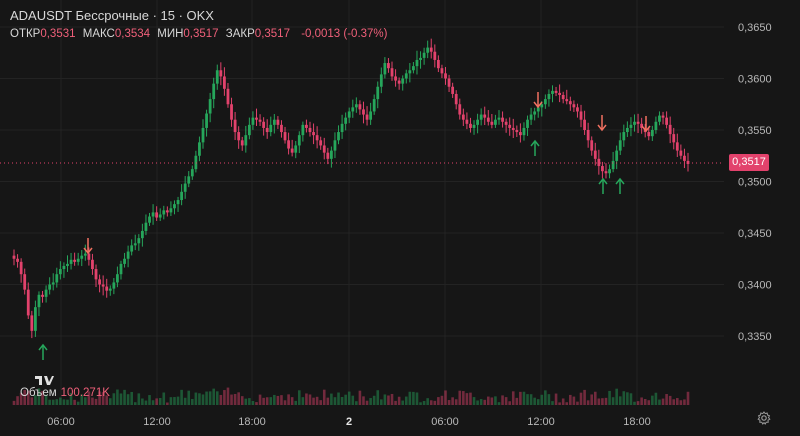 The image size is (800, 436). What do you see at coordinates (755, 131) in the screenshot?
I see `price-tick-label: 0,3550` at bounding box center [755, 131].